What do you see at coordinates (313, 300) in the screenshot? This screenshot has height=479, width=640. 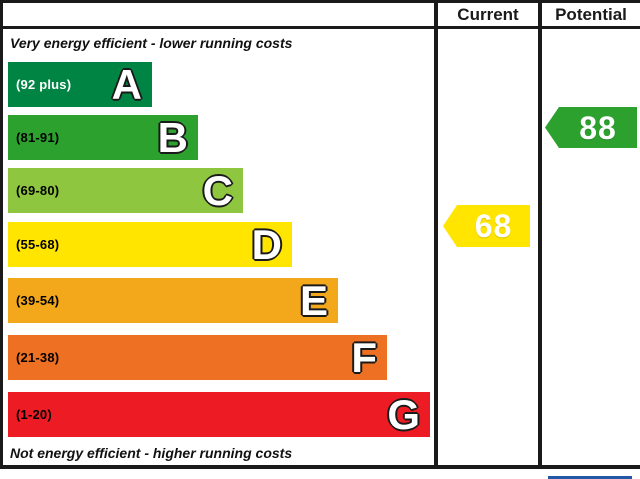 I see `band-grade-letter: E` at bounding box center [313, 300].